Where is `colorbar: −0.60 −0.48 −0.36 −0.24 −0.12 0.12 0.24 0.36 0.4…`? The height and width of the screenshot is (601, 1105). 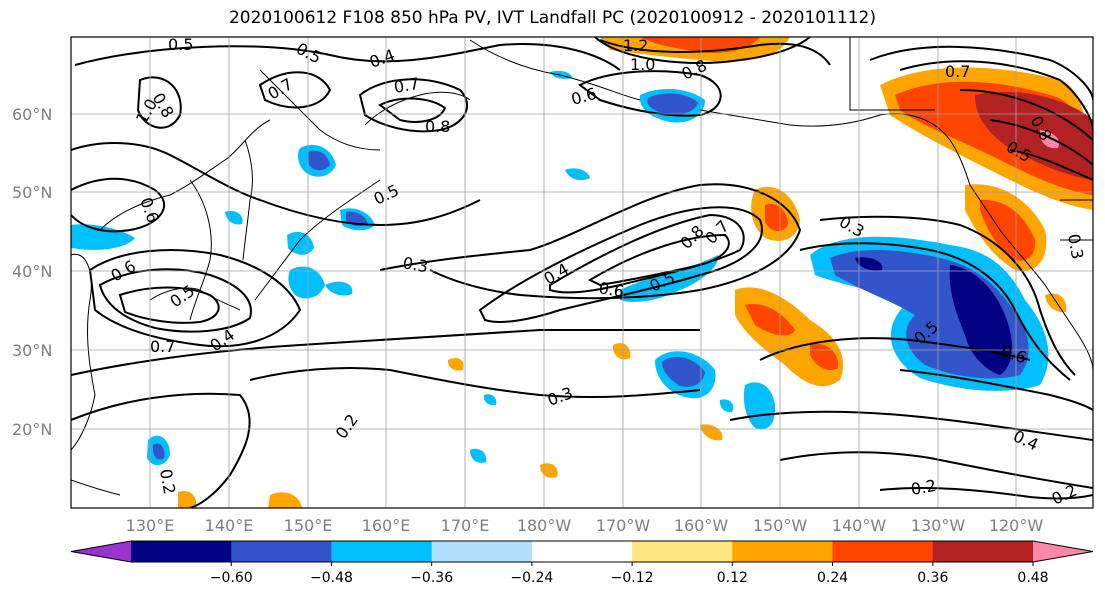 colorbar: −0.60 −0.48 −0.36 −0.24 −0.12 0.12 0.24 0.36 0.4… is located at coordinates (582, 563).